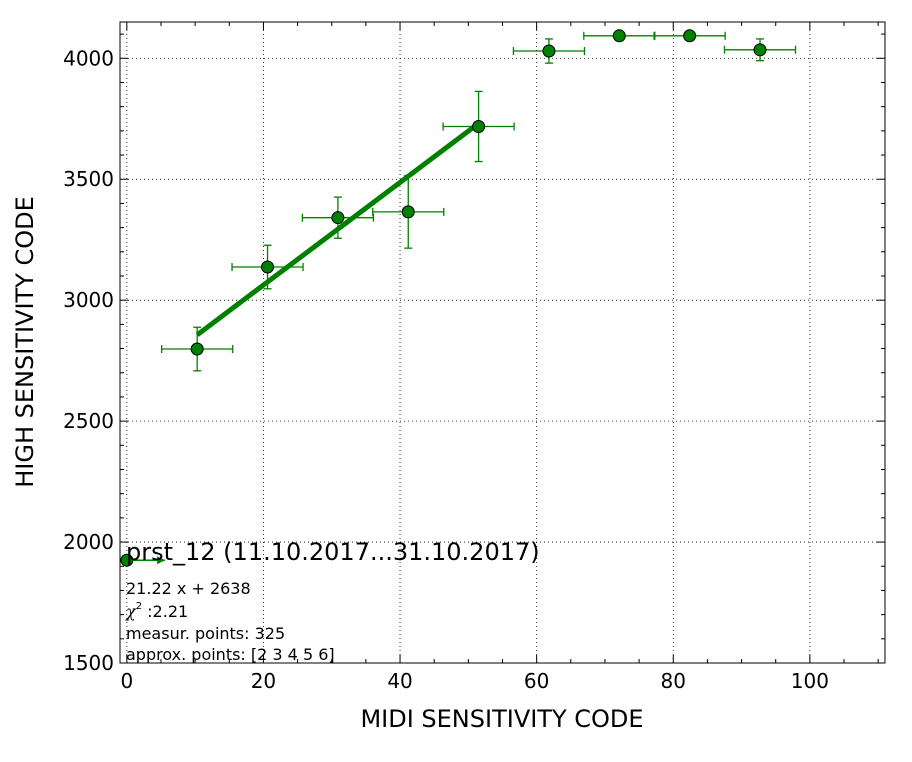  What do you see at coordinates (230, 654) in the screenshot?
I see `annotation-approx-points: approx. points: [2 3 4 5 6]` at bounding box center [230, 654].